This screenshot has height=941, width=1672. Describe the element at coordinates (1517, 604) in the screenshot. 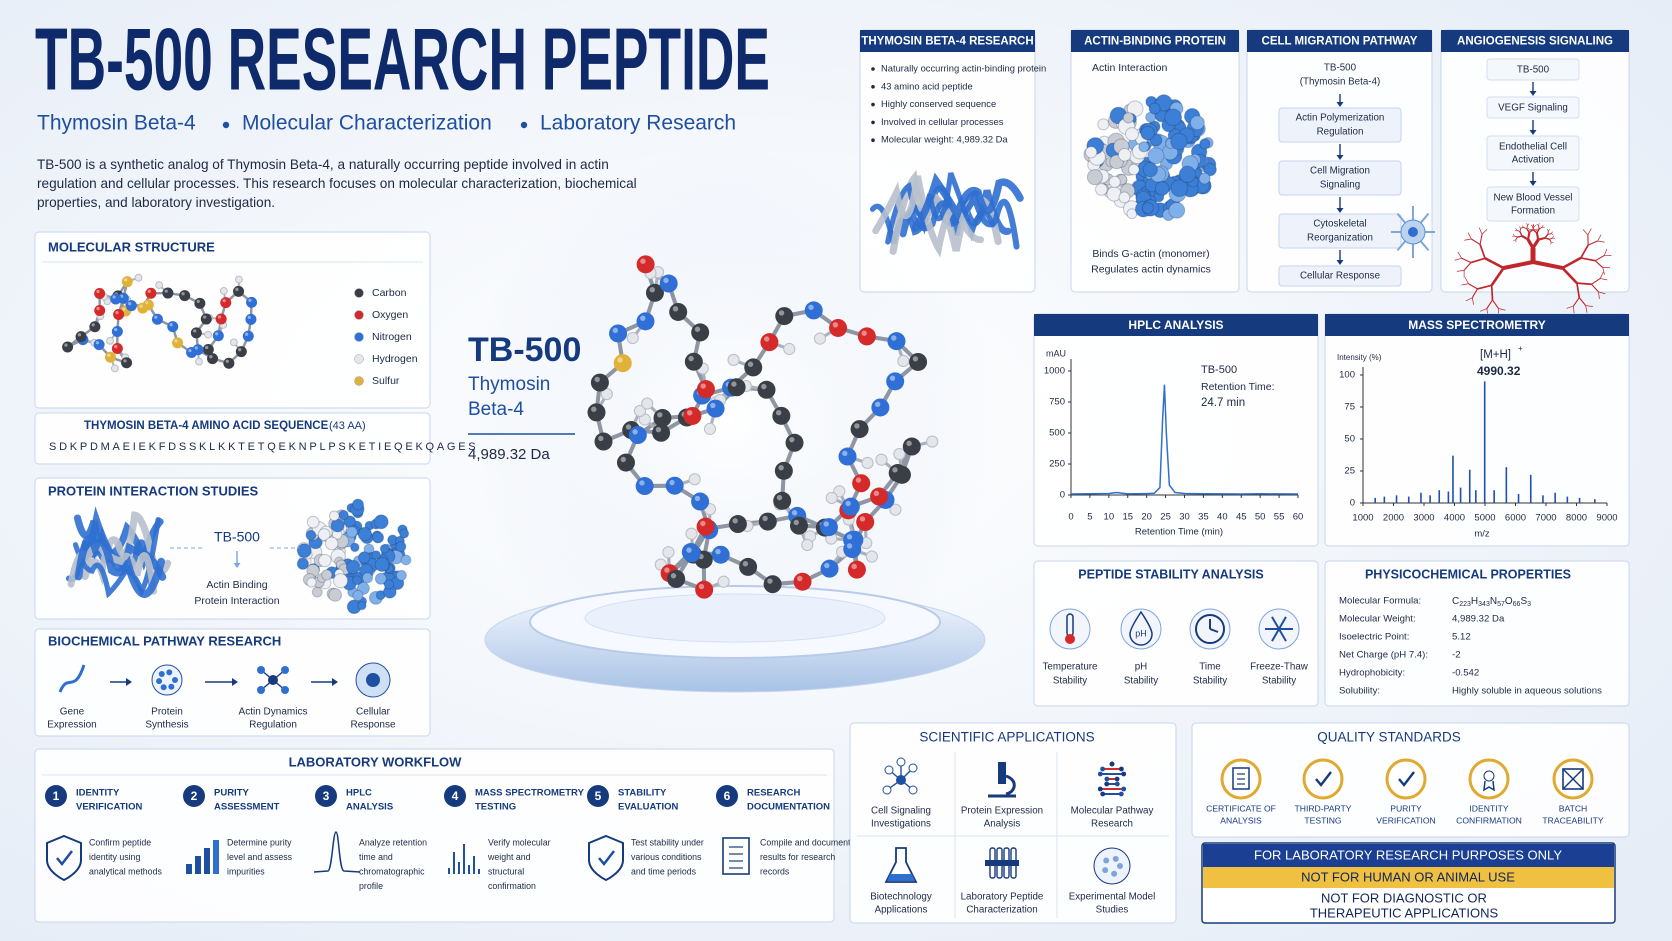

I see `formula-count: 66` at that location.